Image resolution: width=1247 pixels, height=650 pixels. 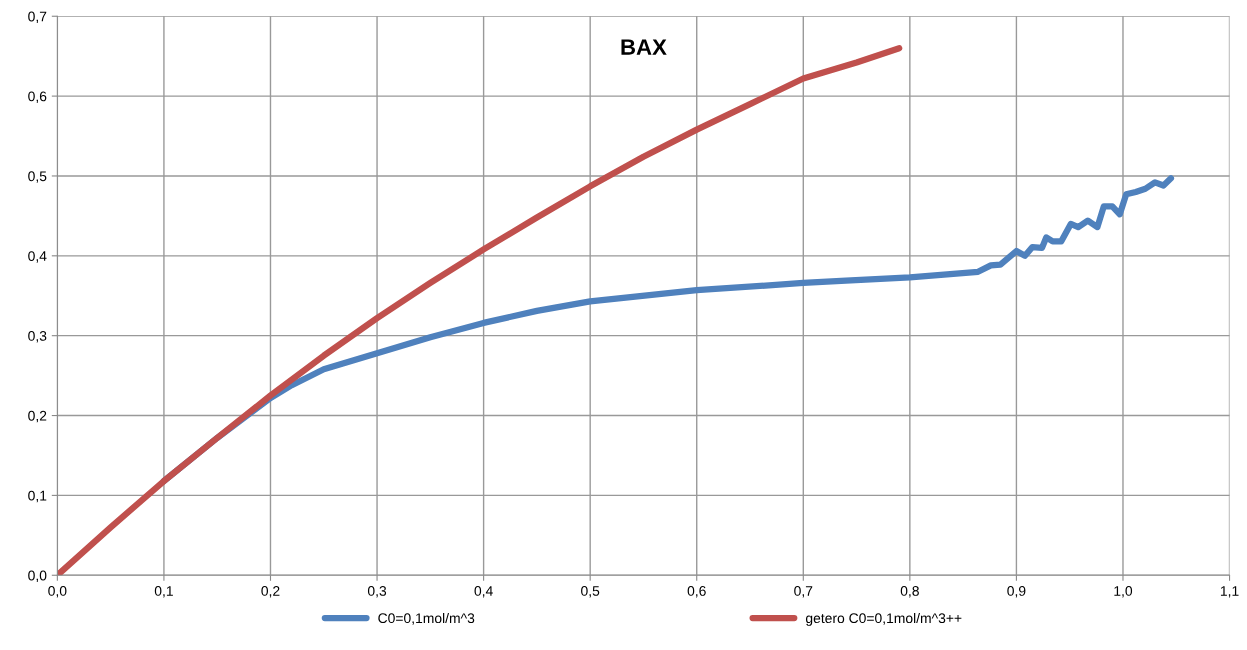 I want to click on x-tick-label: 0,3, so click(x=377, y=592).